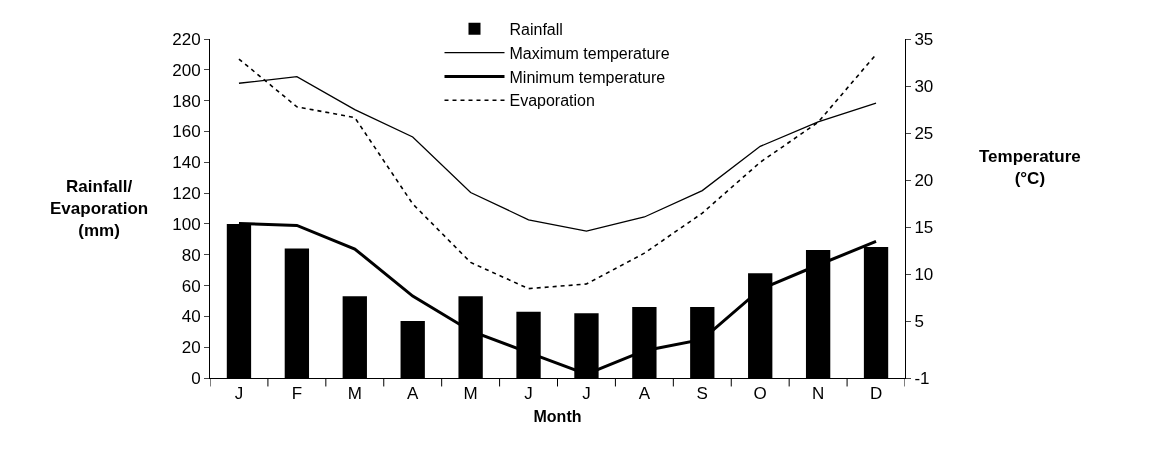 The height and width of the screenshot is (458, 1151). Describe the element at coordinates (557, 417) in the screenshot. I see `x-axis-title: Month` at that location.